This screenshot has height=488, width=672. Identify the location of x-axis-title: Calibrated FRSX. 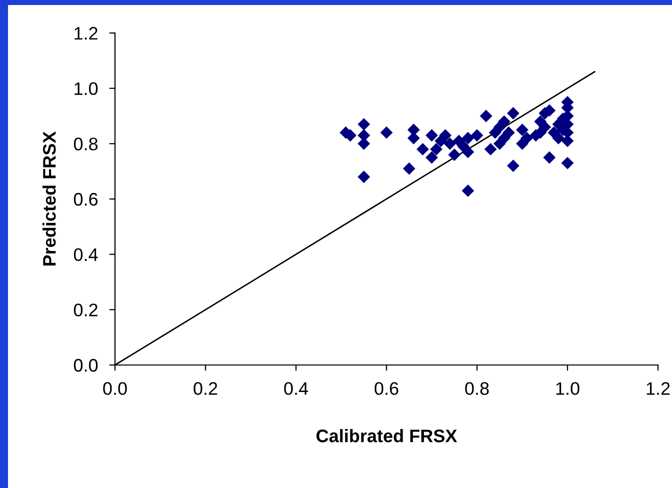
(387, 435).